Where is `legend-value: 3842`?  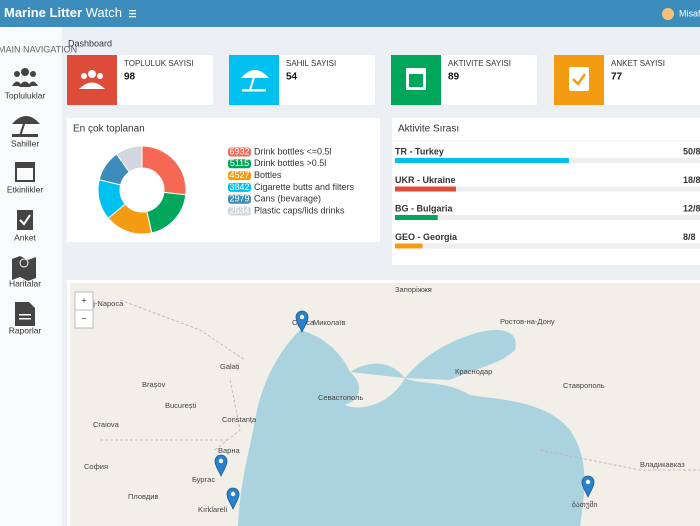 legend-value: 3842 is located at coordinates (239, 187).